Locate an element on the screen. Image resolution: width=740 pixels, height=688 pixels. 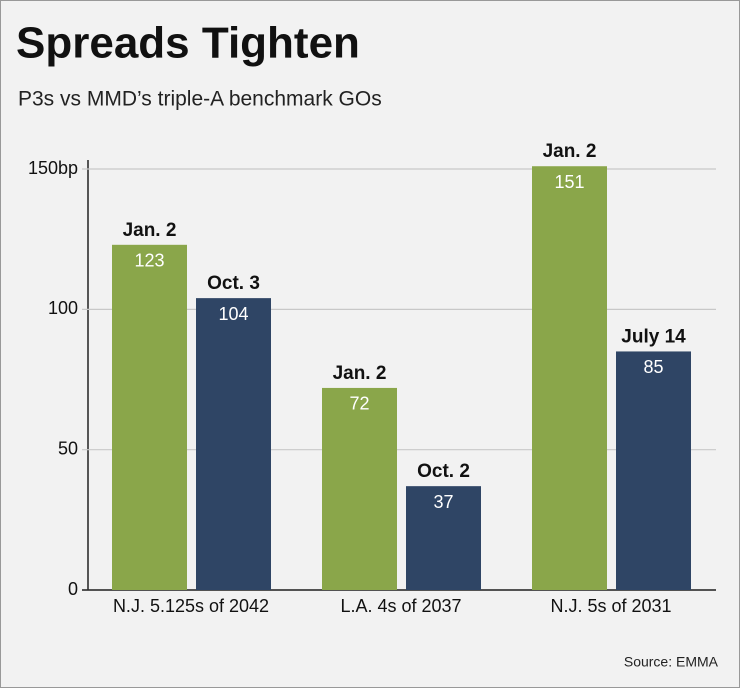
bar-label: Oct. 2 is located at coordinates (443, 471).